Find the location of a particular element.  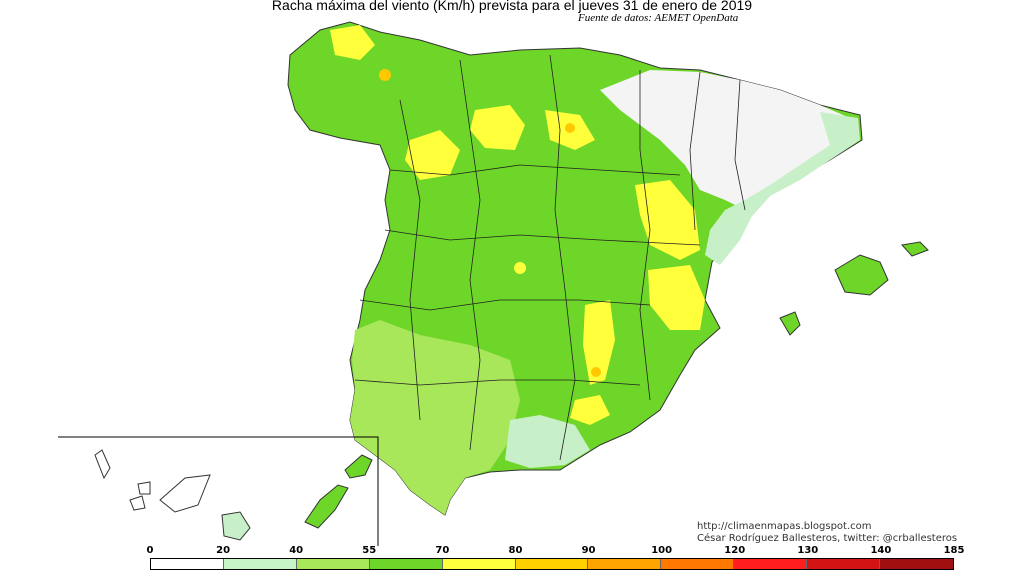

el-hierro-island is located at coordinates (137, 503).